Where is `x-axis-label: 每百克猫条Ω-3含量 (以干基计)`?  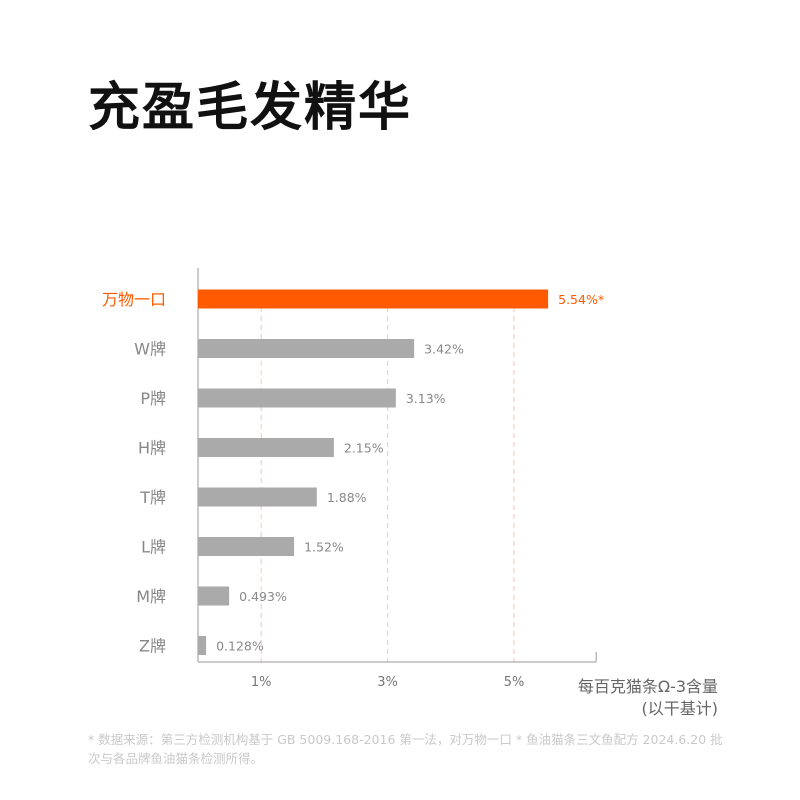 x-axis-label: 每百克猫条Ω-3含量 (以干基计) is located at coordinates (648, 698).